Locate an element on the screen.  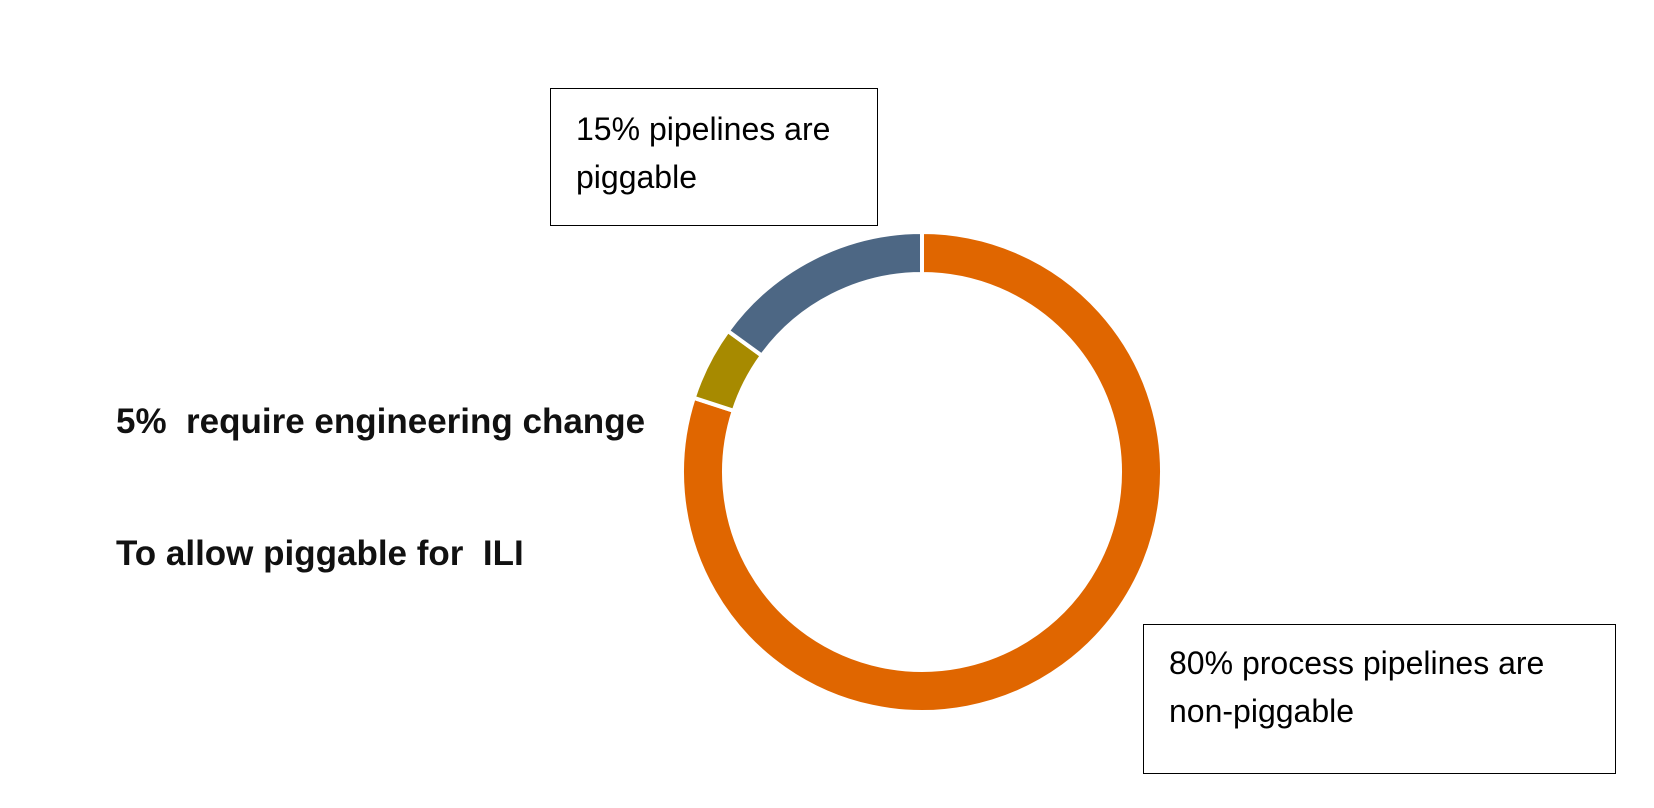
piggable-label-line-2: piggable is located at coordinates (636, 177).